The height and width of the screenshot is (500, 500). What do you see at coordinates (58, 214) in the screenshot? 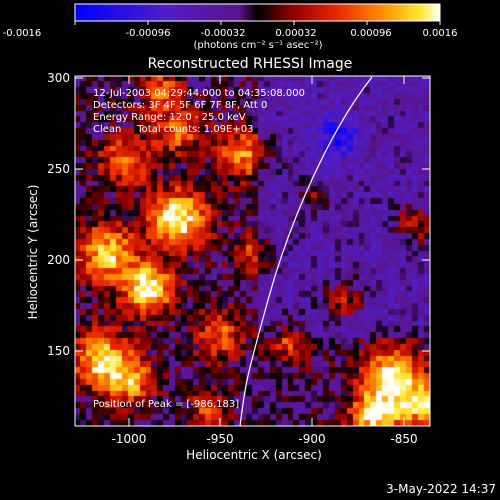
I see `y-axis-tick-labels: 300 250 200 150` at bounding box center [58, 214].